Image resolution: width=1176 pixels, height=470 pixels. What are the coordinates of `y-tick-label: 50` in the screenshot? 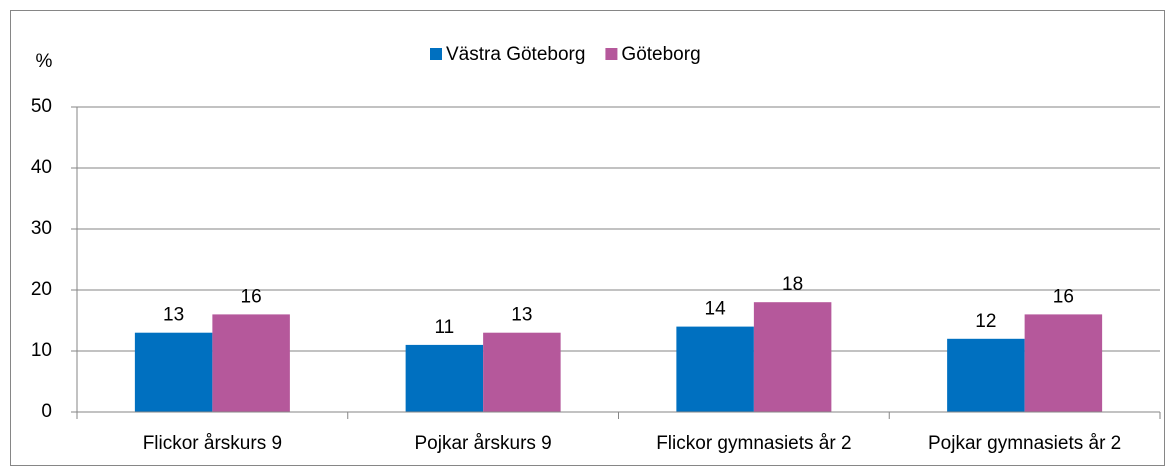 It's located at (41, 106).